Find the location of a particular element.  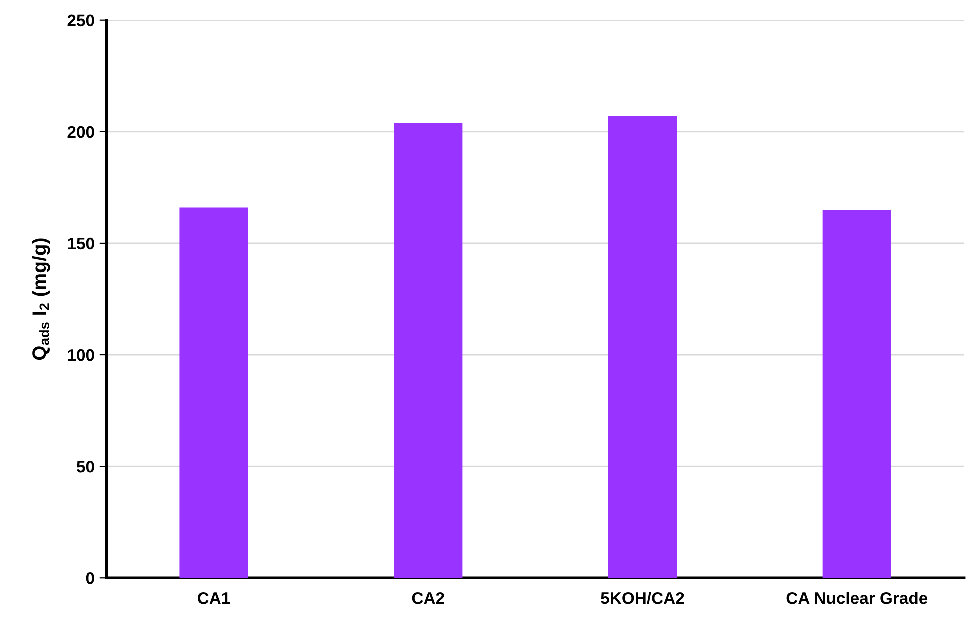

y-axis-title: Q$_{ads}$ I$_{2}$ (mg/g) is located at coordinates (41, 299).